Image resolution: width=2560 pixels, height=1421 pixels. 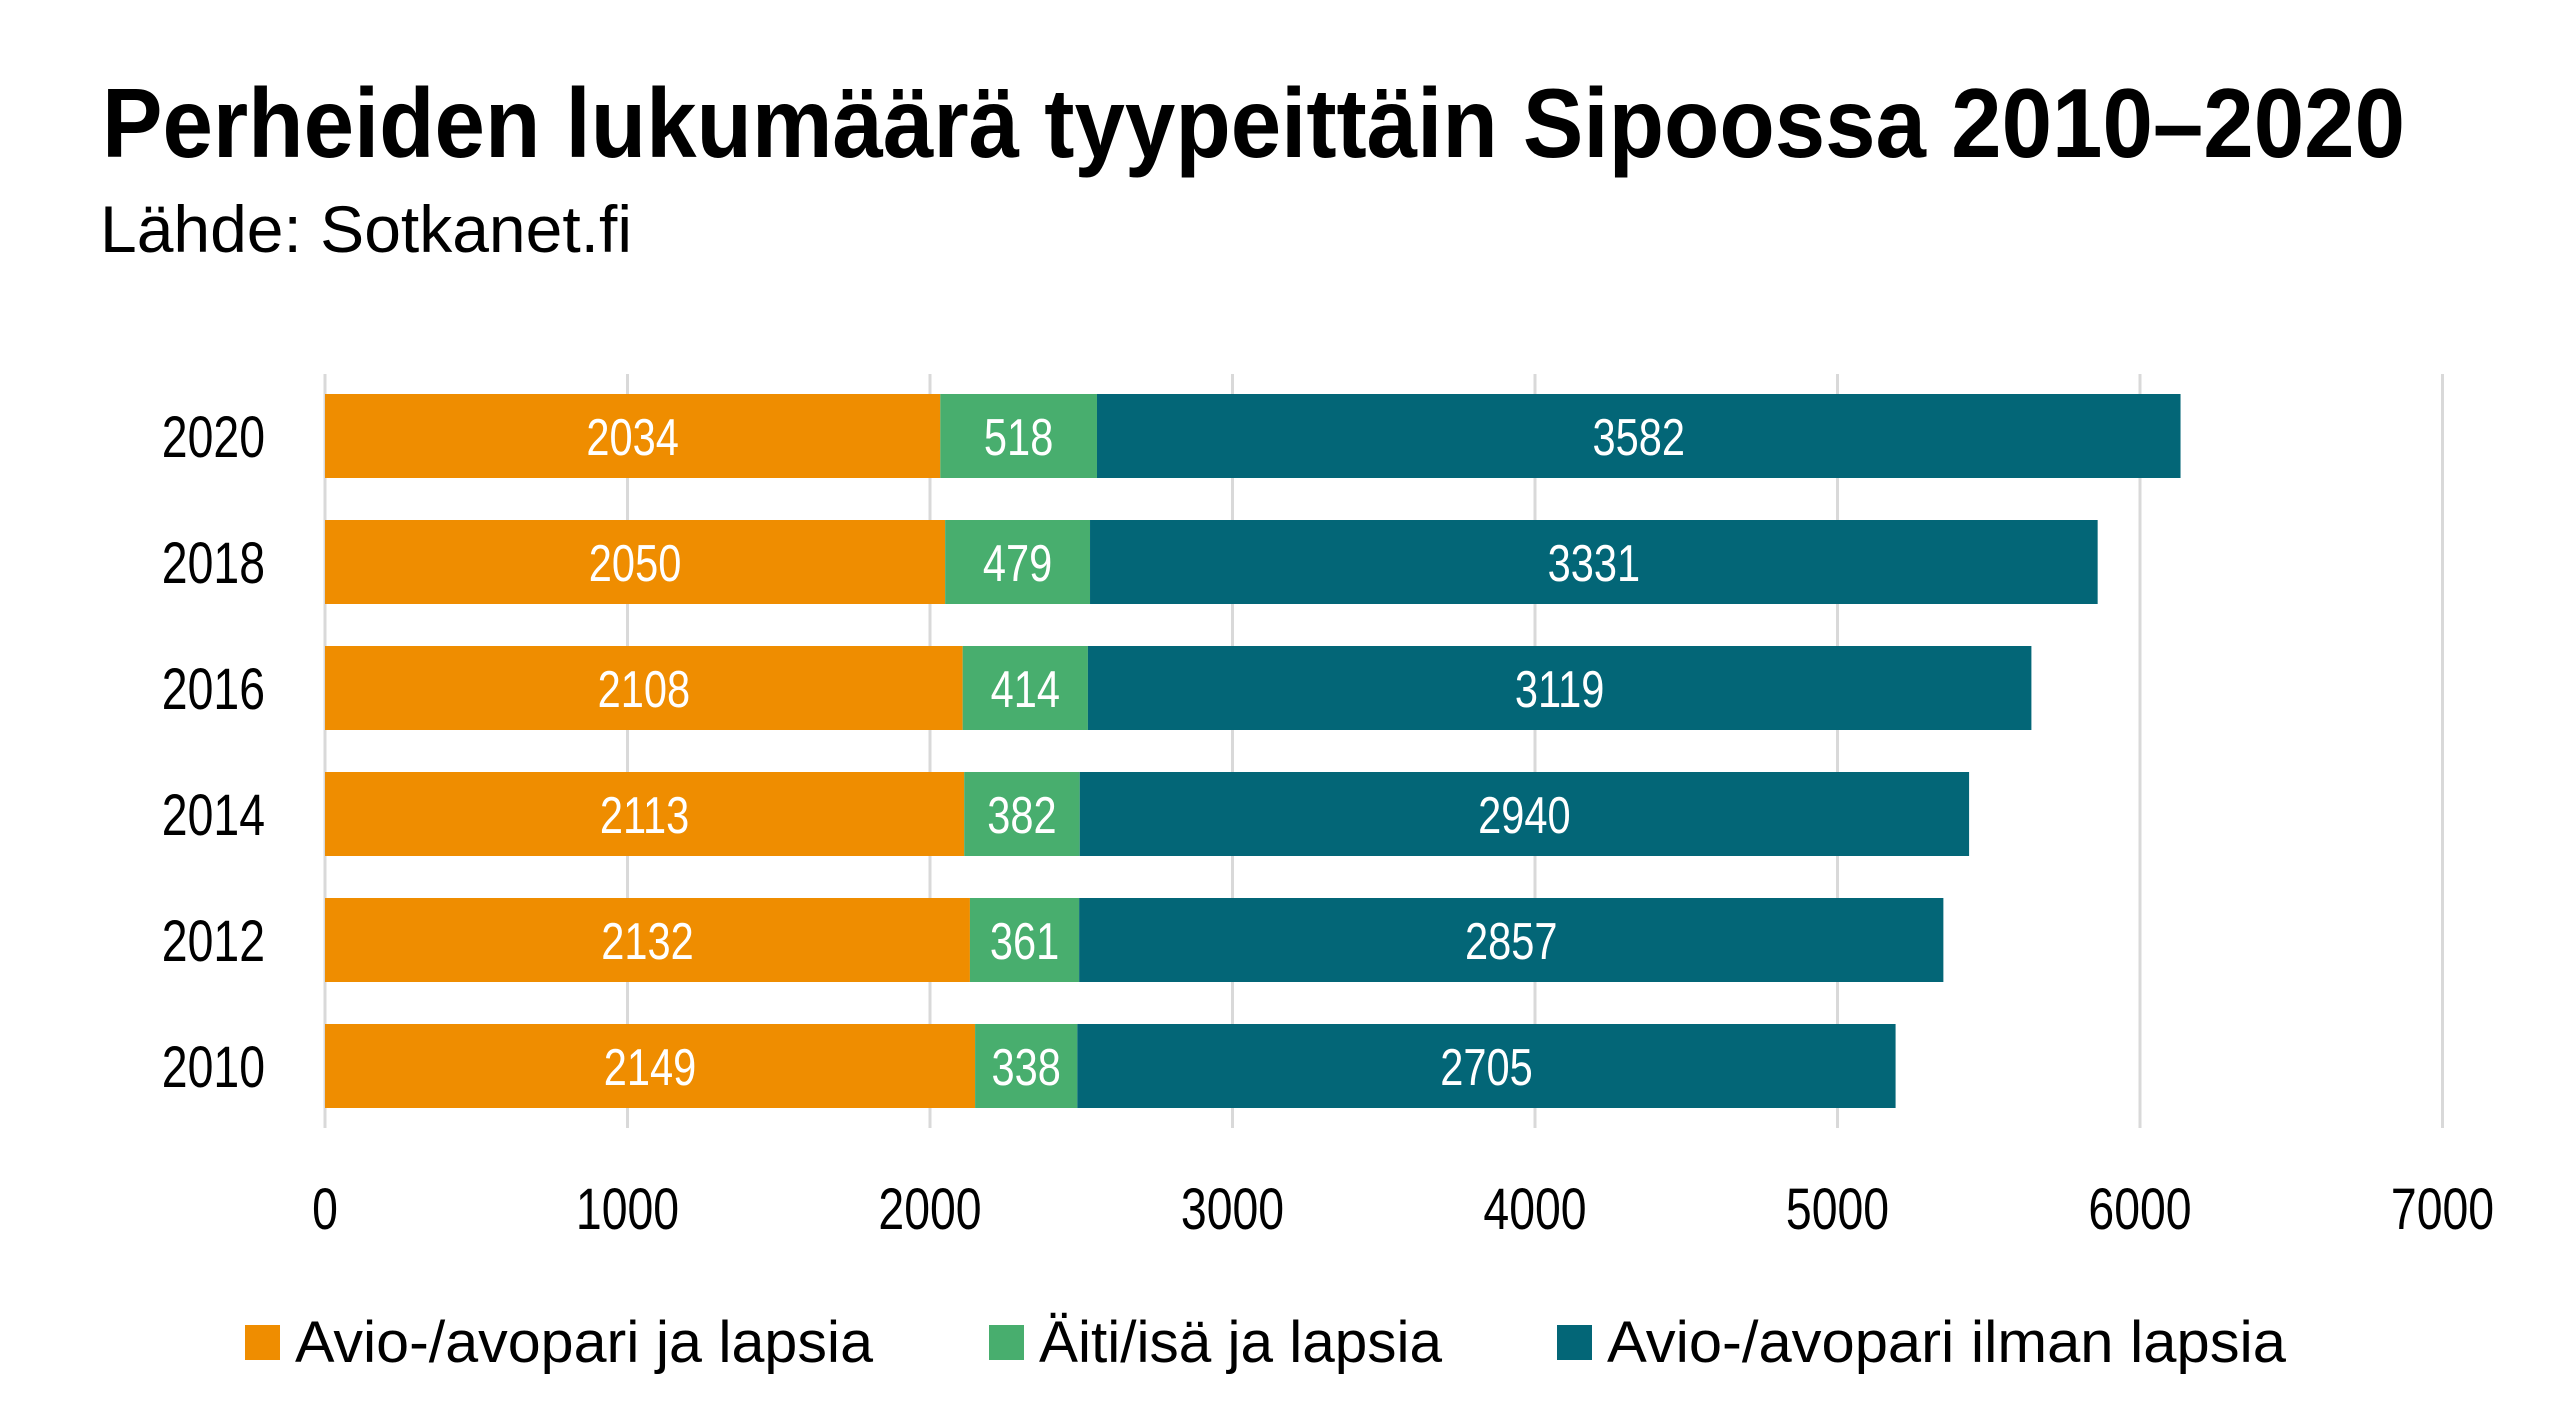 What do you see at coordinates (213, 689) in the screenshot?
I see `y-category-label: 2016` at bounding box center [213, 689].